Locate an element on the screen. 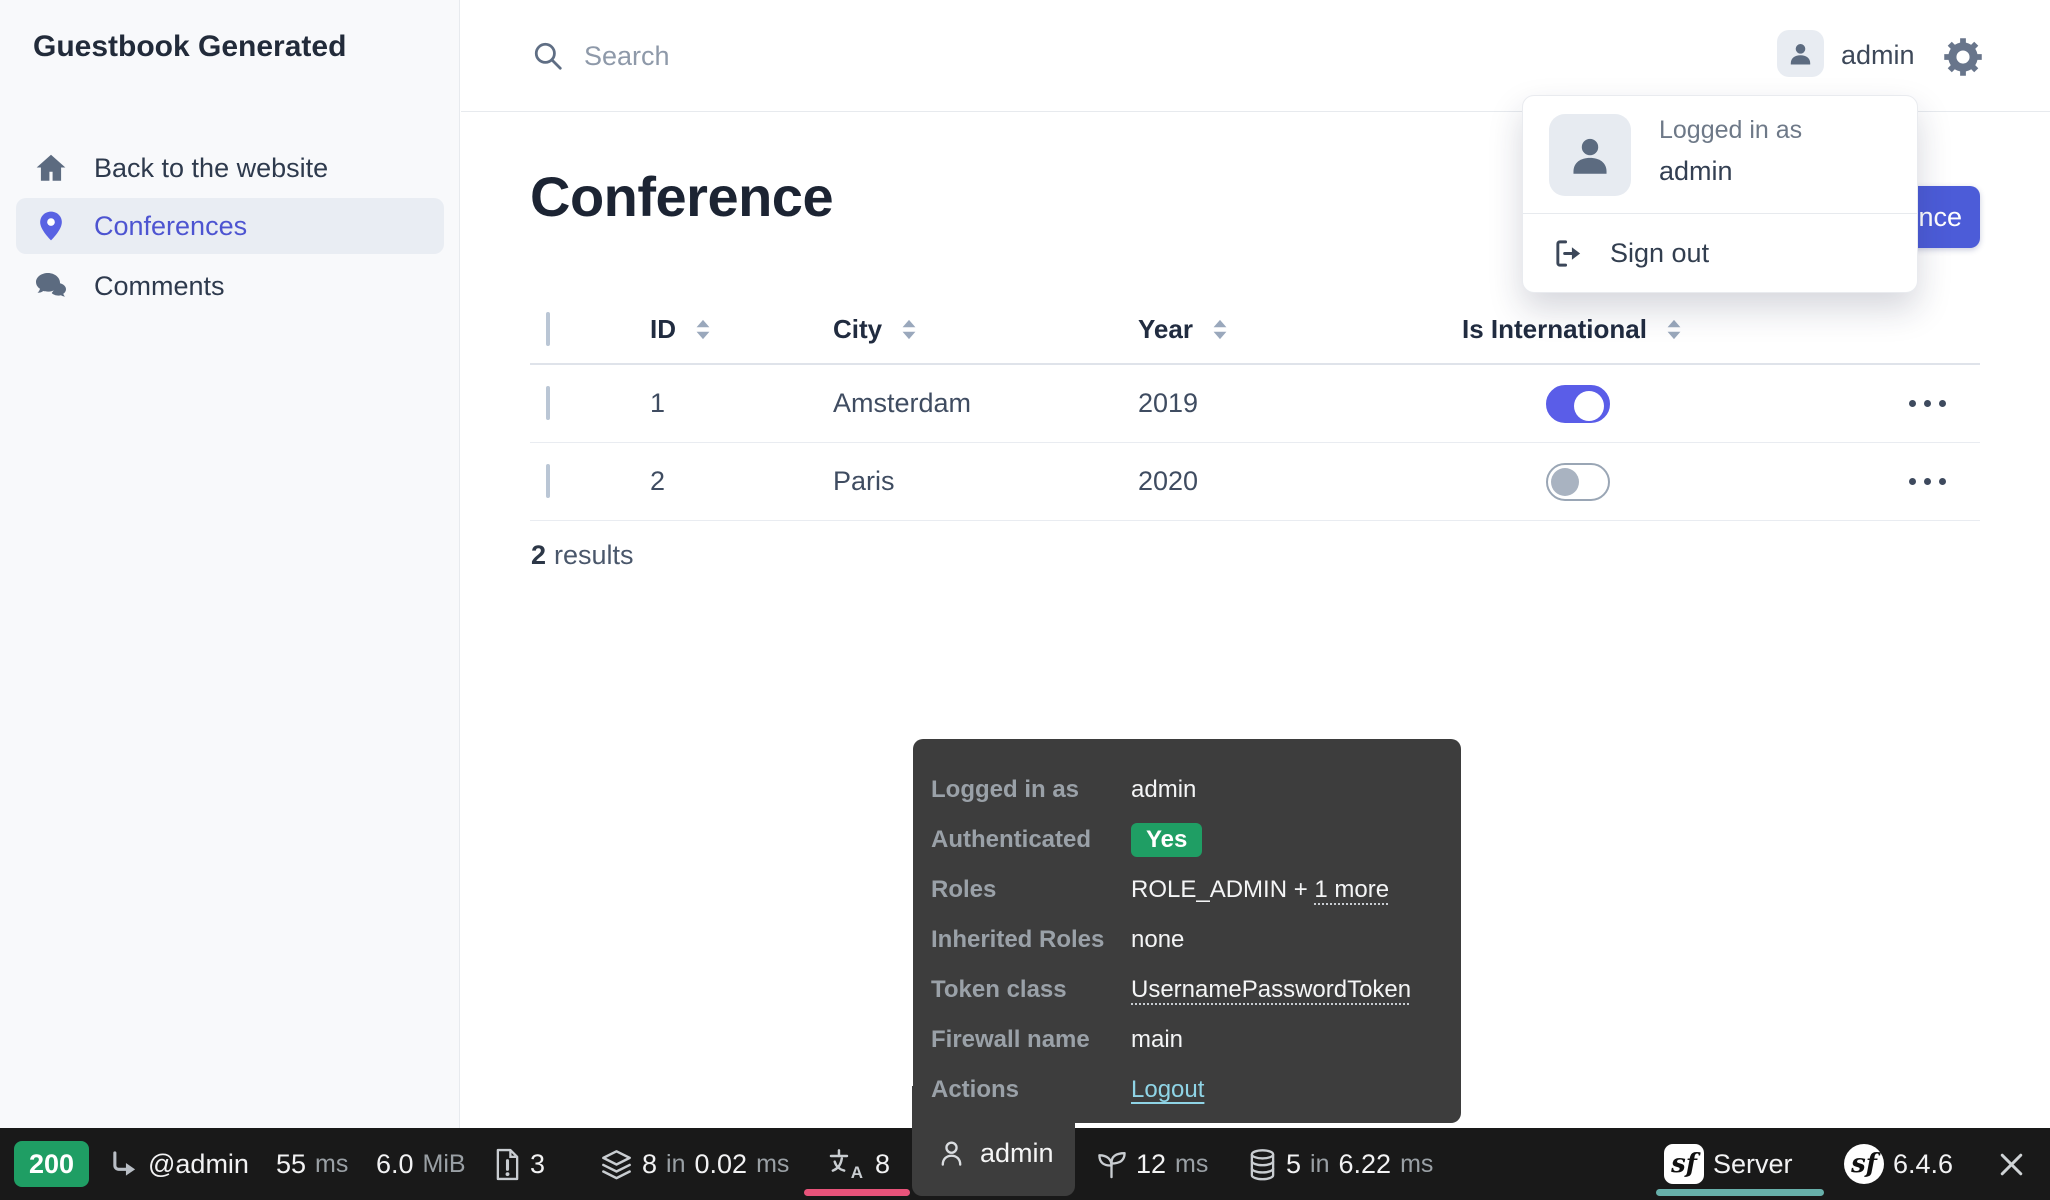  toolbar-twig: 12 ms is located at coordinates (1152, 1164).